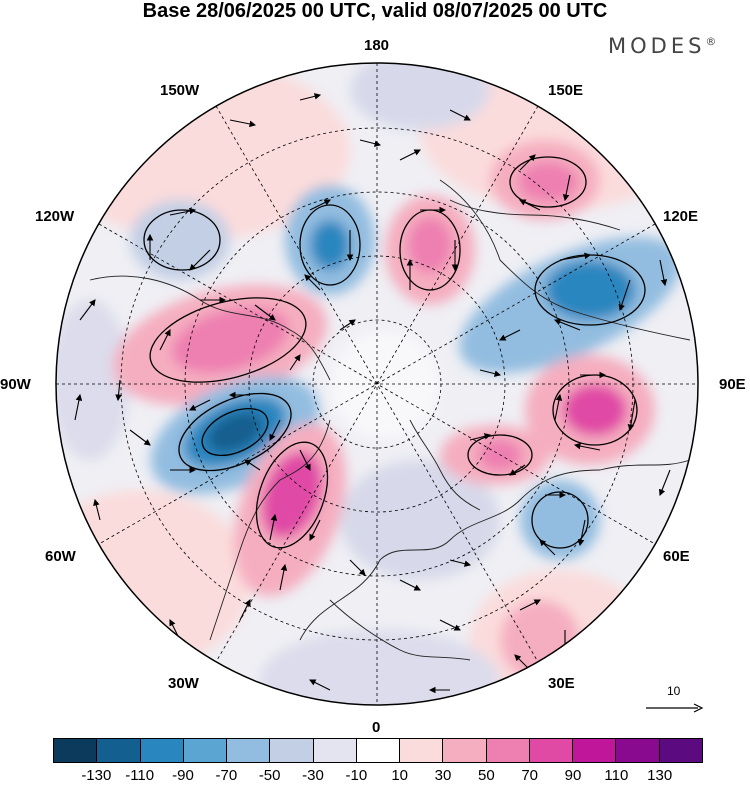 The width and height of the screenshot is (750, 788). Describe the element at coordinates (616, 775) in the screenshot. I see `colorbar-tick-label: 110` at that location.